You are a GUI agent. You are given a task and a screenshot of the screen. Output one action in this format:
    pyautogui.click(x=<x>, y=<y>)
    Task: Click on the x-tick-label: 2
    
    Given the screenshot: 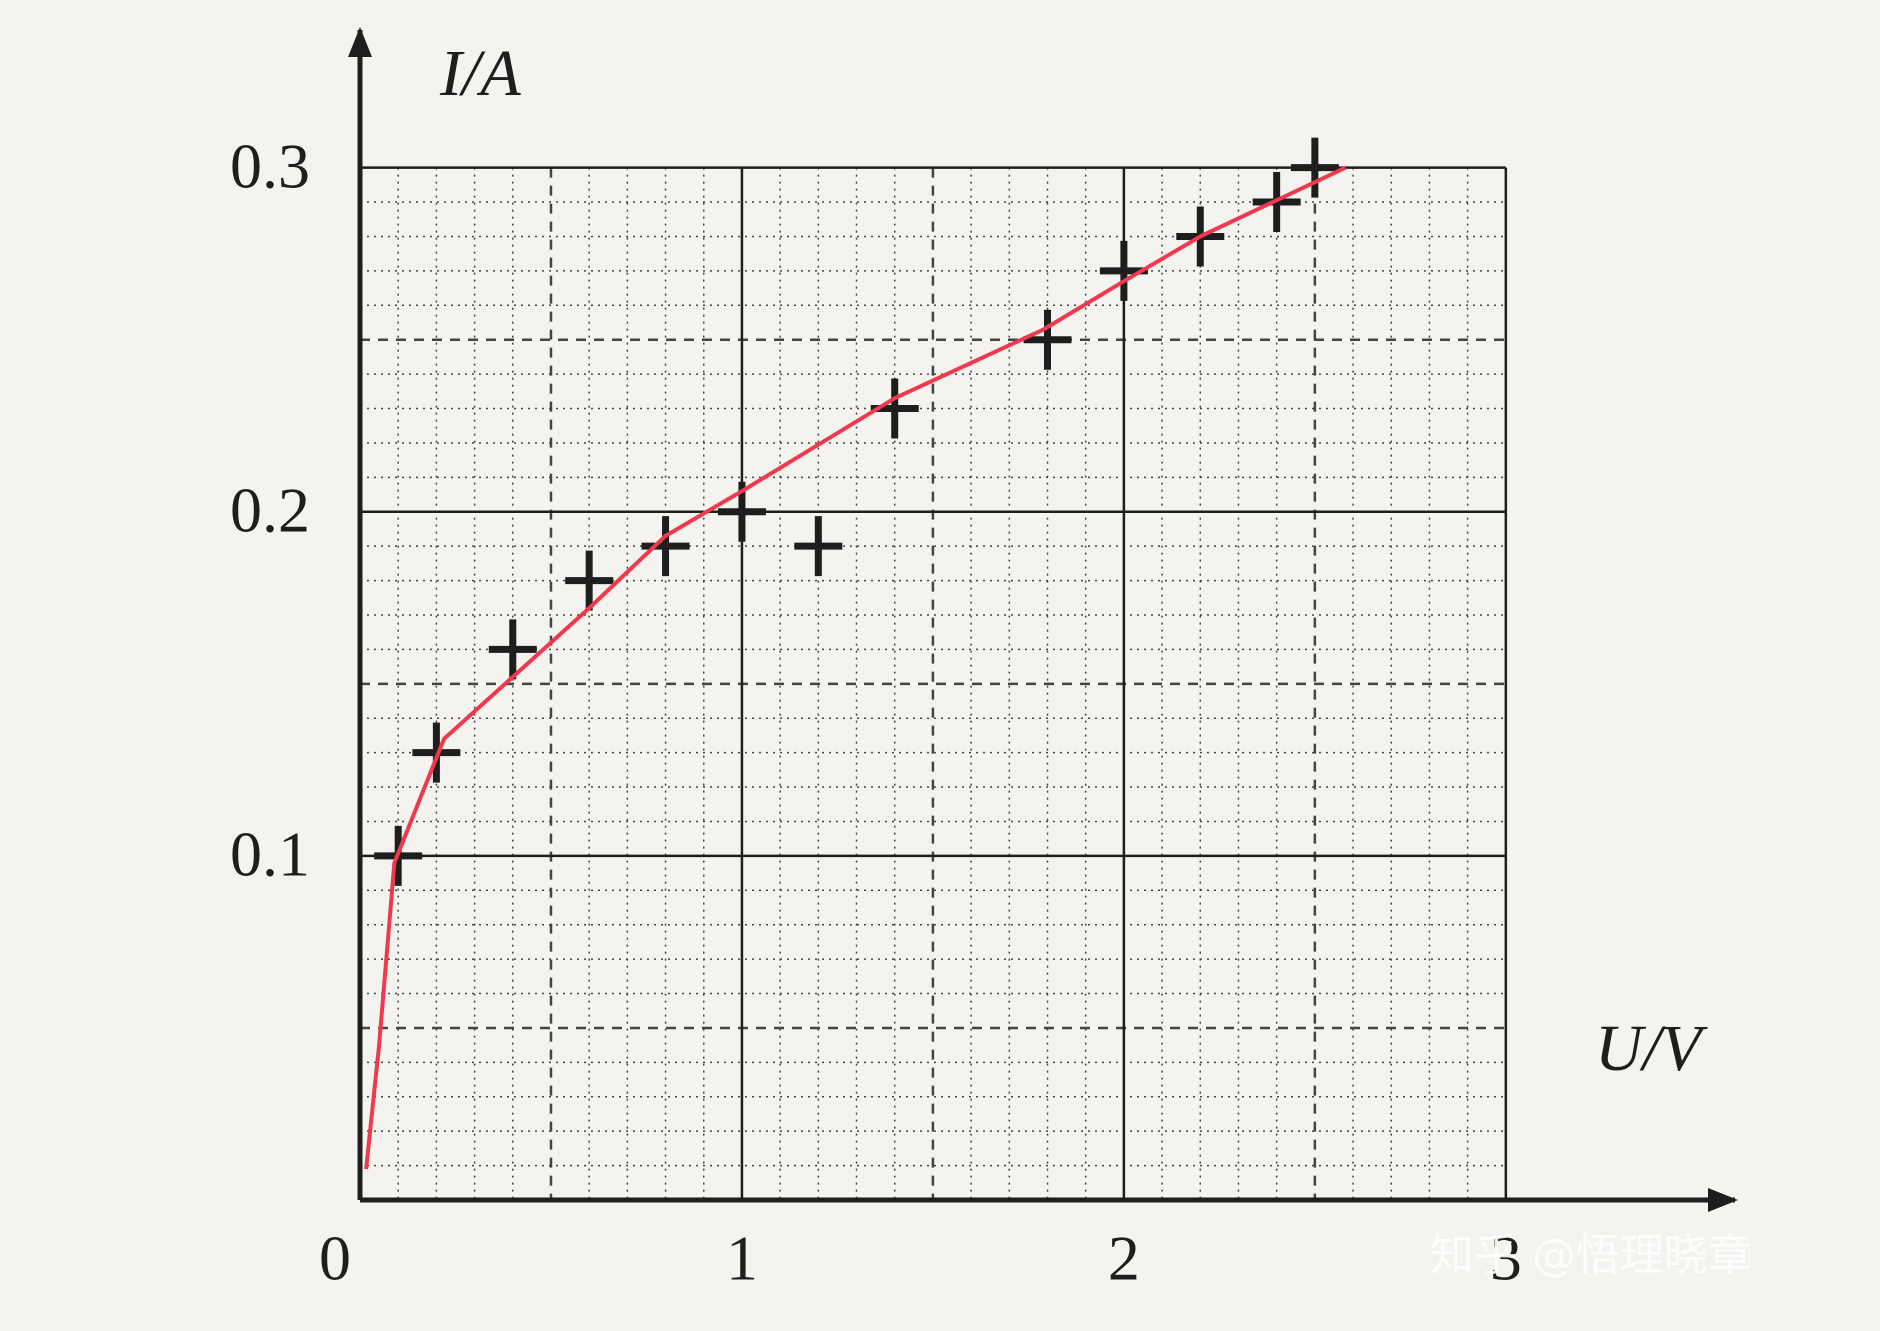 What is the action you would take?
    pyautogui.click(x=1124, y=1258)
    